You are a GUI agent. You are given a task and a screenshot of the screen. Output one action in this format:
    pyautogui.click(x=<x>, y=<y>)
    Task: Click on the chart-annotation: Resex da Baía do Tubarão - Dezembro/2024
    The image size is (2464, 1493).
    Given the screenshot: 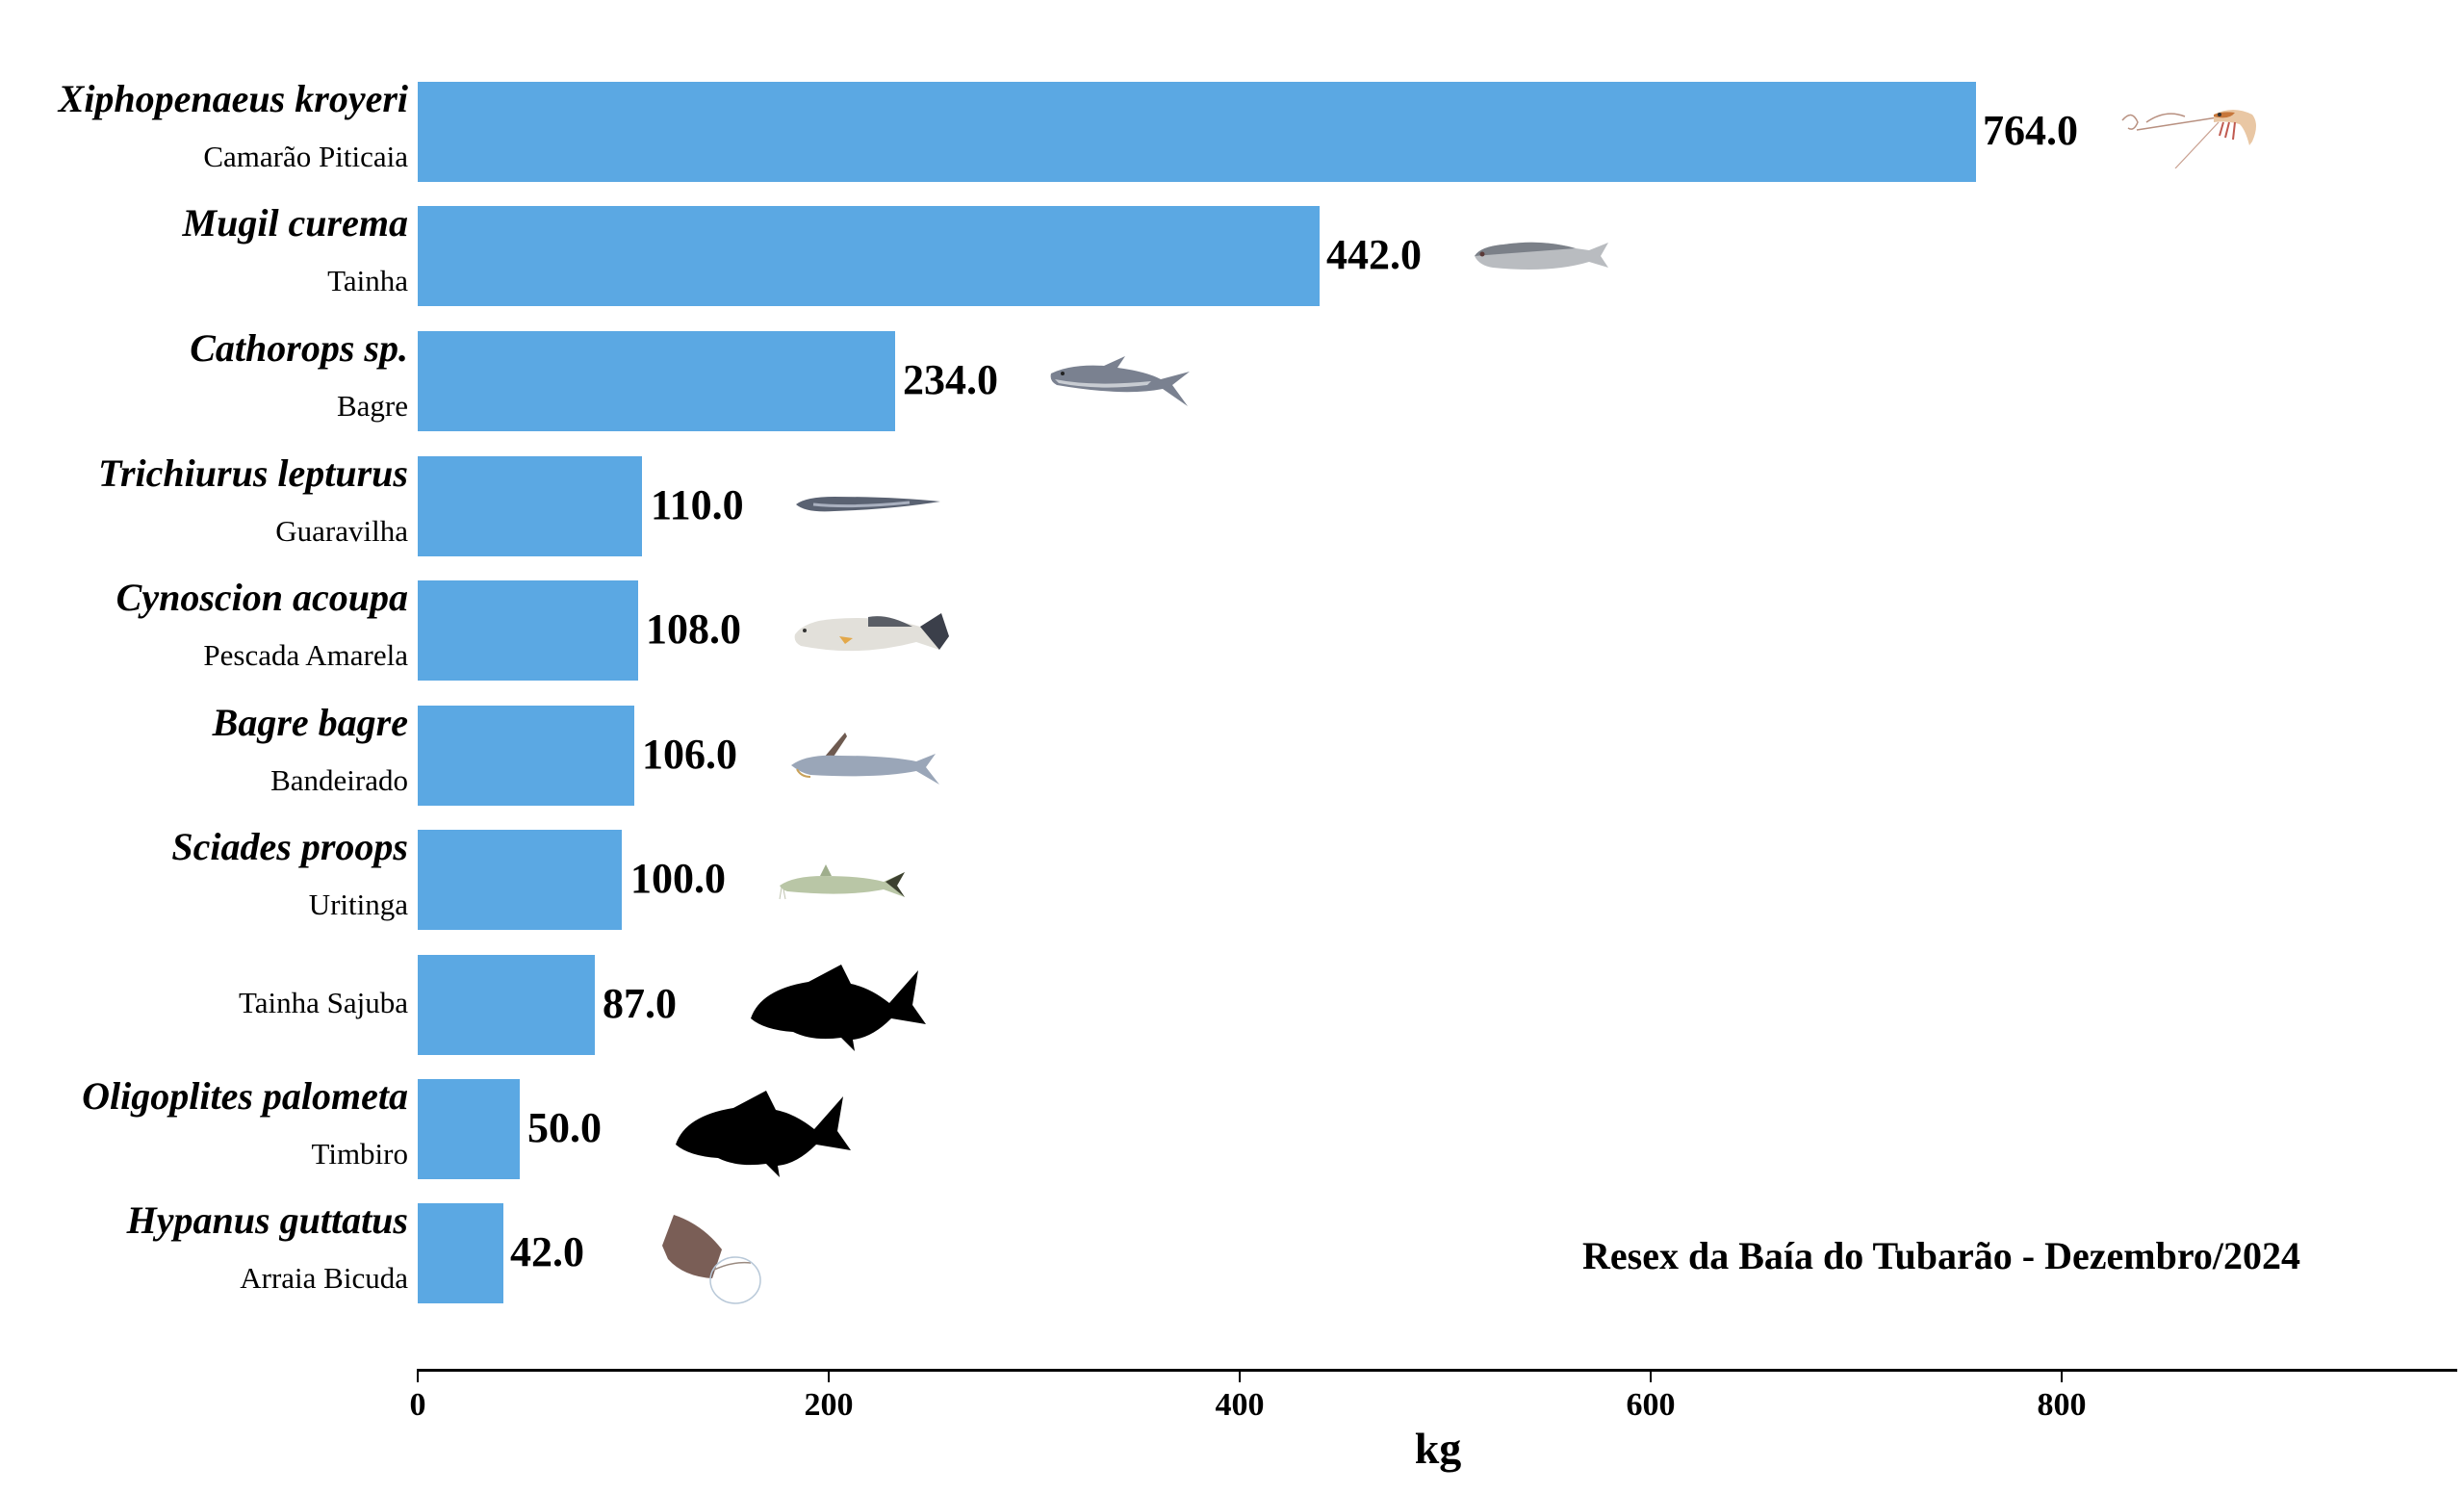 What is the action you would take?
    pyautogui.click(x=1941, y=1255)
    